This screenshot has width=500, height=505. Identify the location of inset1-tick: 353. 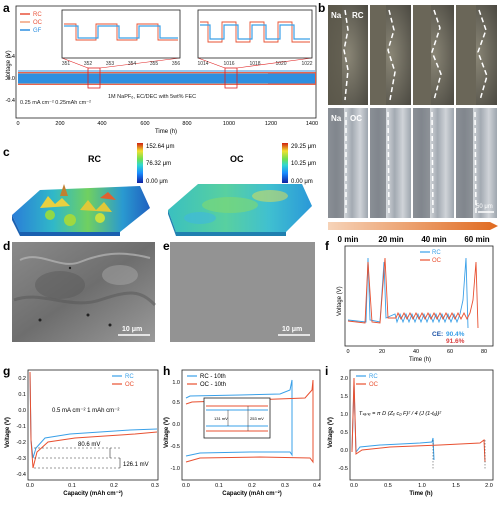
(110, 64).